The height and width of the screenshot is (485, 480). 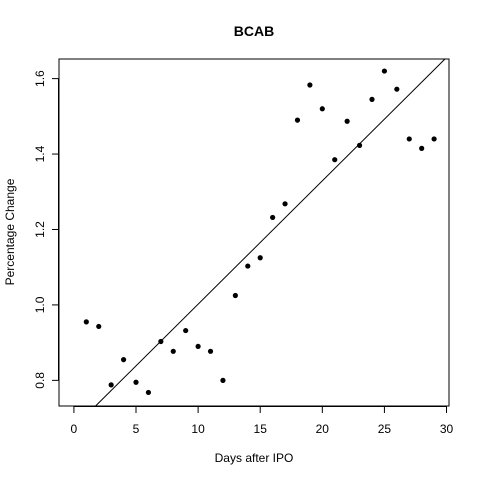 I want to click on x-tick-label: 10, so click(x=198, y=429).